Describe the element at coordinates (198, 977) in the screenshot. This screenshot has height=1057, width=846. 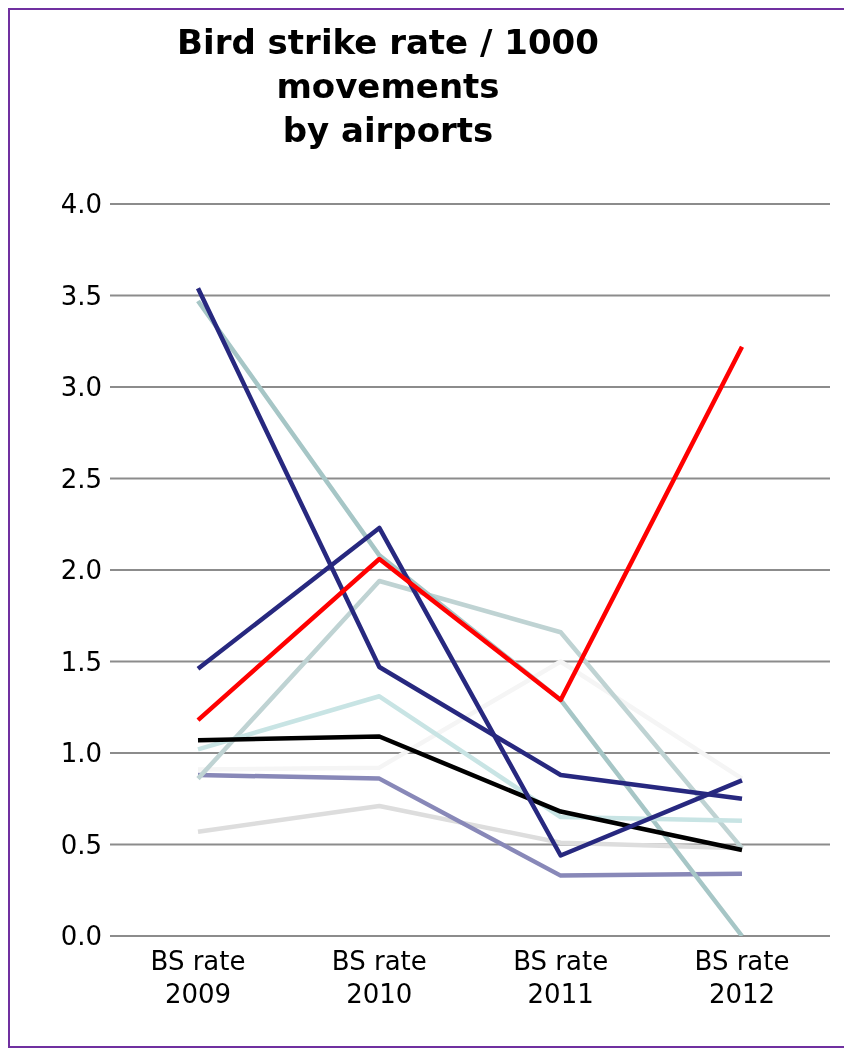
I see `x-tick-label: BS rate 2009` at that location.